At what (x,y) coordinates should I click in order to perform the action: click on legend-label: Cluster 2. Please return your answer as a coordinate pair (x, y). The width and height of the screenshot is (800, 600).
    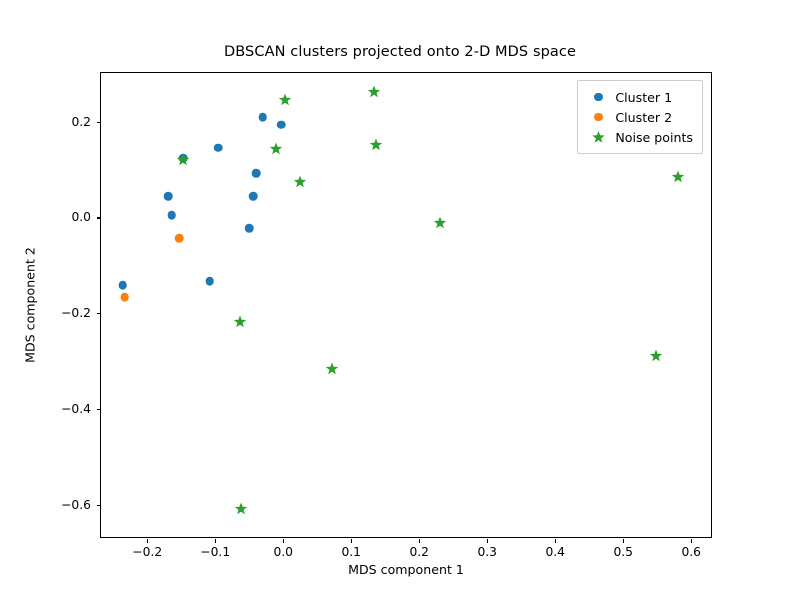
    Looking at the image, I should click on (644, 117).